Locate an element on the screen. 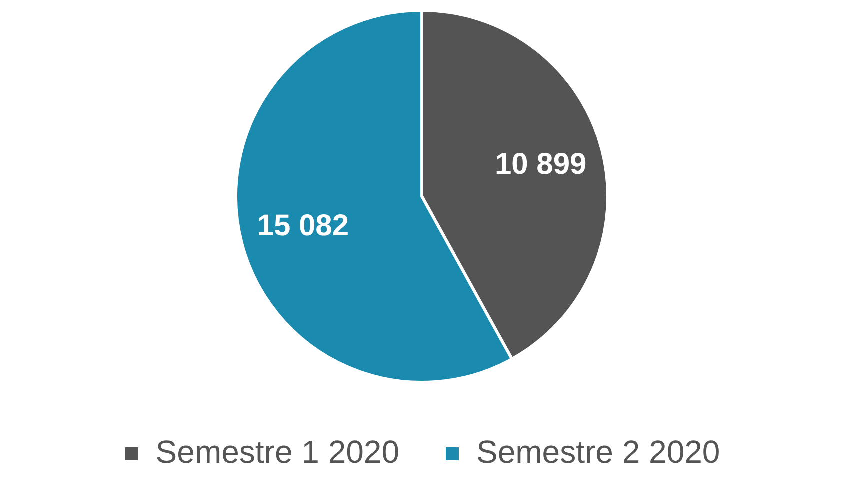  data-label: 15 082 is located at coordinates (303, 225).